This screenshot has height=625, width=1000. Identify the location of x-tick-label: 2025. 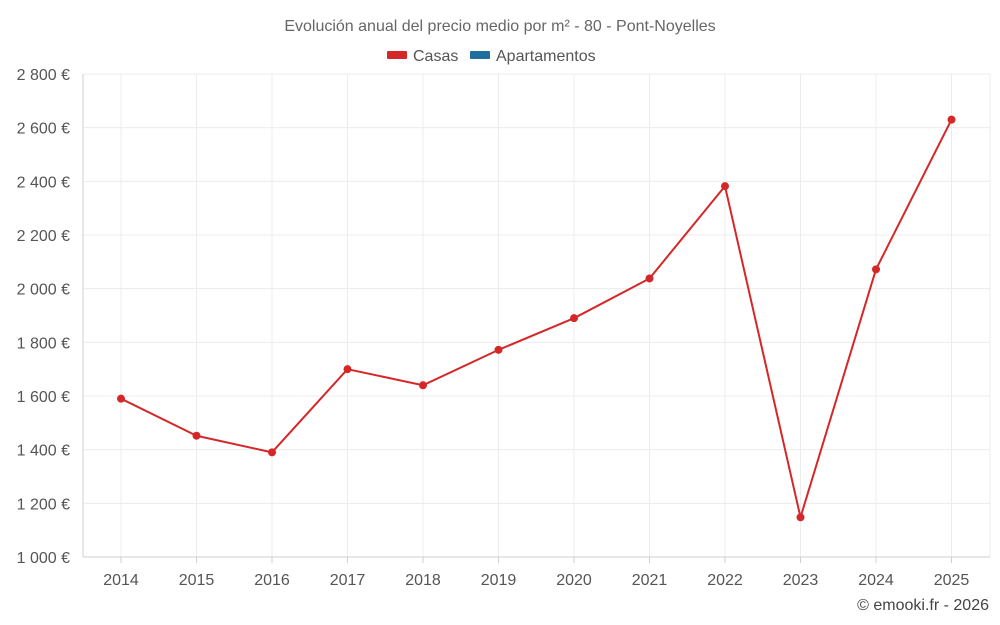
(952, 580).